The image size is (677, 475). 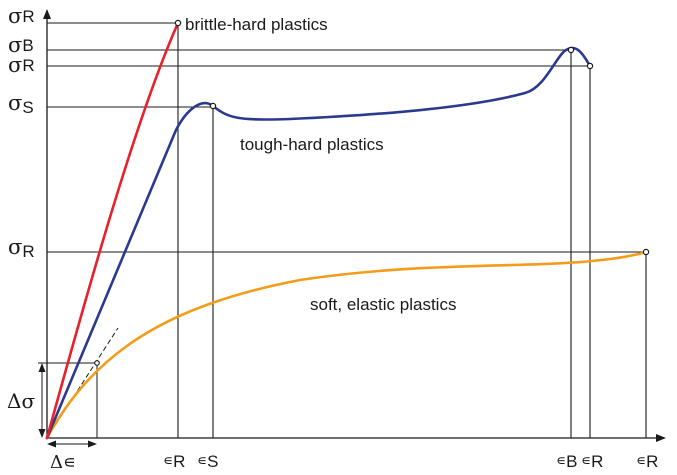 What do you see at coordinates (566, 461) in the screenshot?
I see `x-label-eps-b: ∊B` at bounding box center [566, 461].